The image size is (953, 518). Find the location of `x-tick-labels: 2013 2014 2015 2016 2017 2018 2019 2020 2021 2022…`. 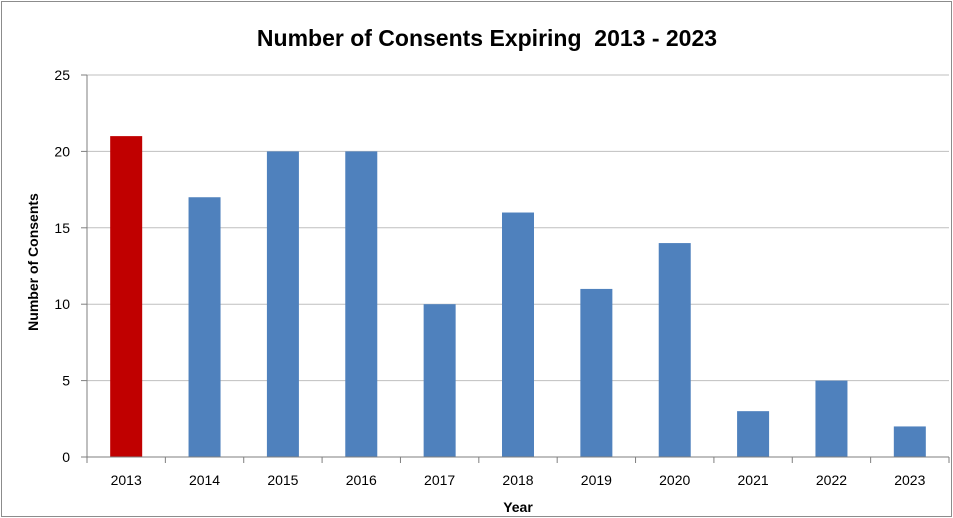

x-tick-labels: 2013 2014 2015 2016 2017 2018 2019 2020 2021 2022… is located at coordinates (518, 480).